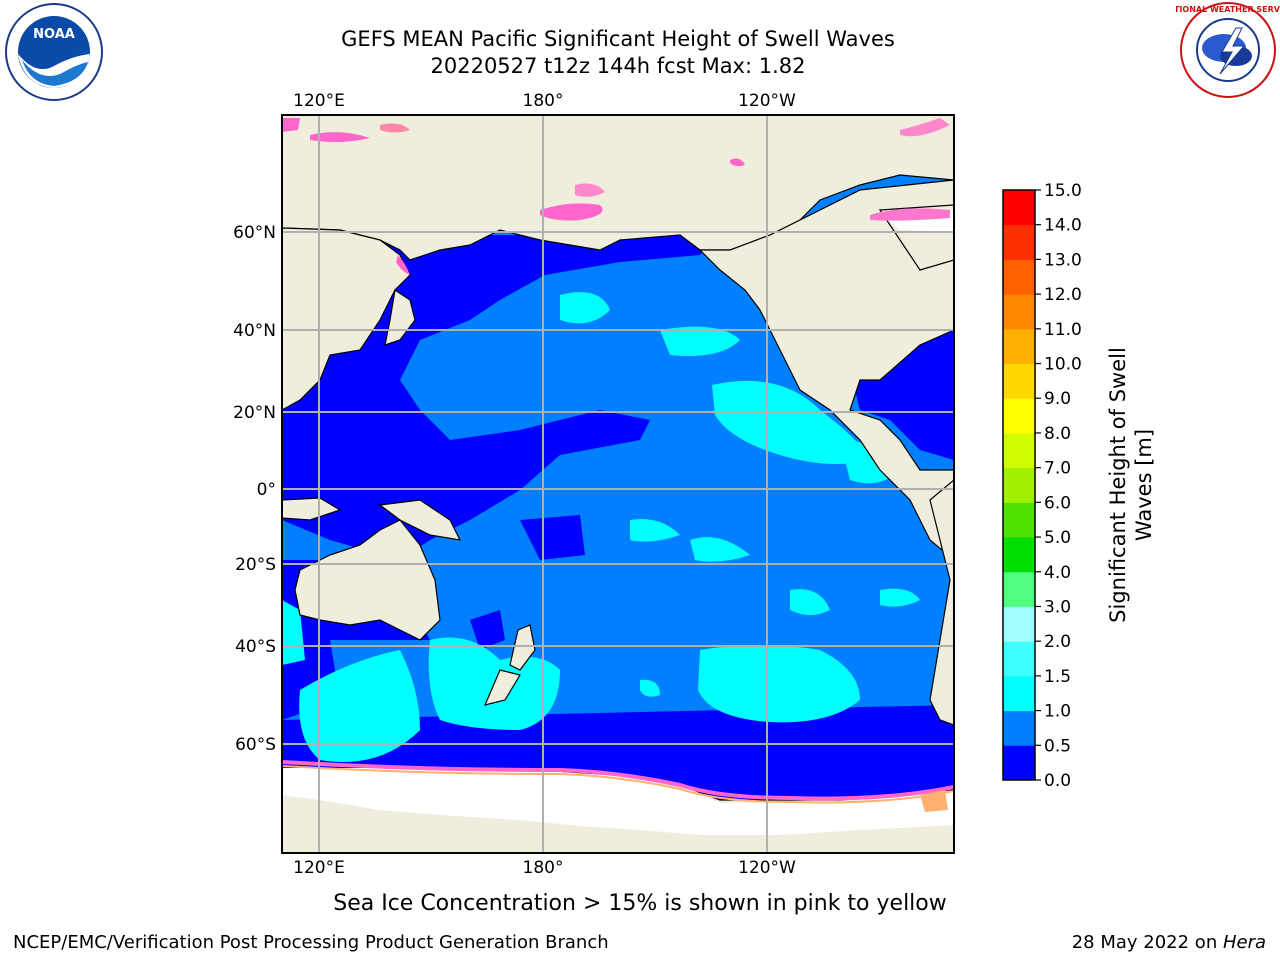 This screenshot has width=1280, height=960. What do you see at coordinates (1144, 485) in the screenshot?
I see `colorbar-label-line2: Waves [m]` at bounding box center [1144, 485].